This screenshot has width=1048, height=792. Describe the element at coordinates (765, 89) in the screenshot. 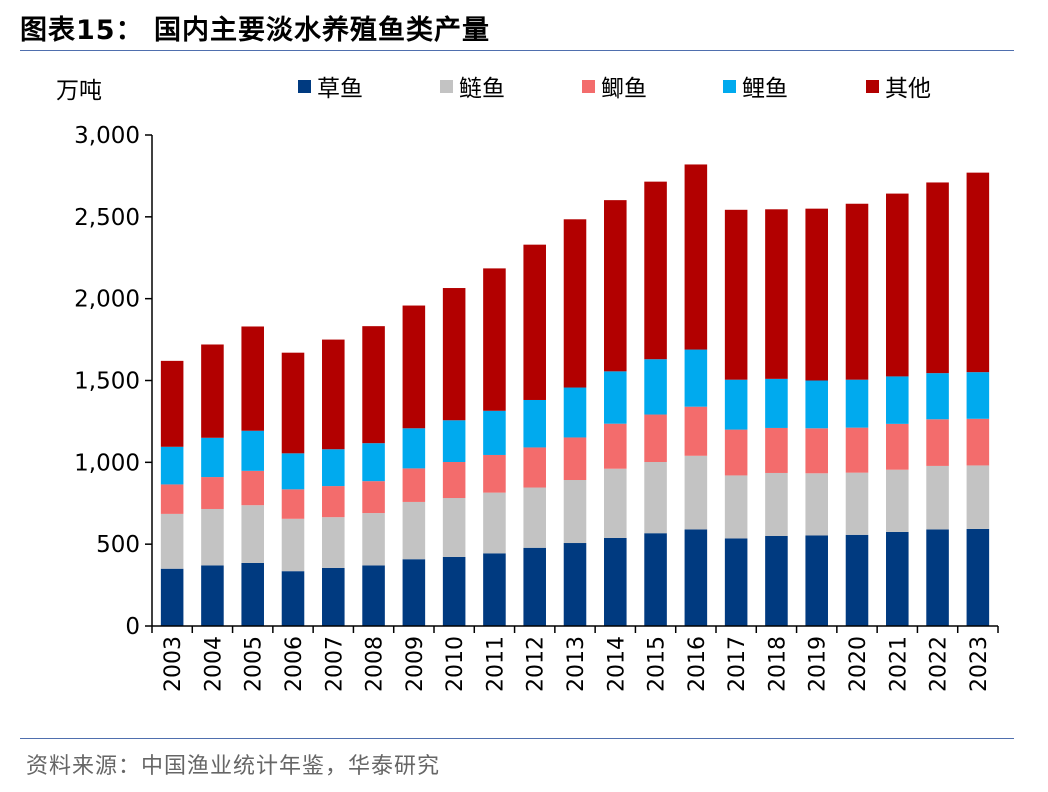

I see `legend-label-3: 鲤鱼` at that location.